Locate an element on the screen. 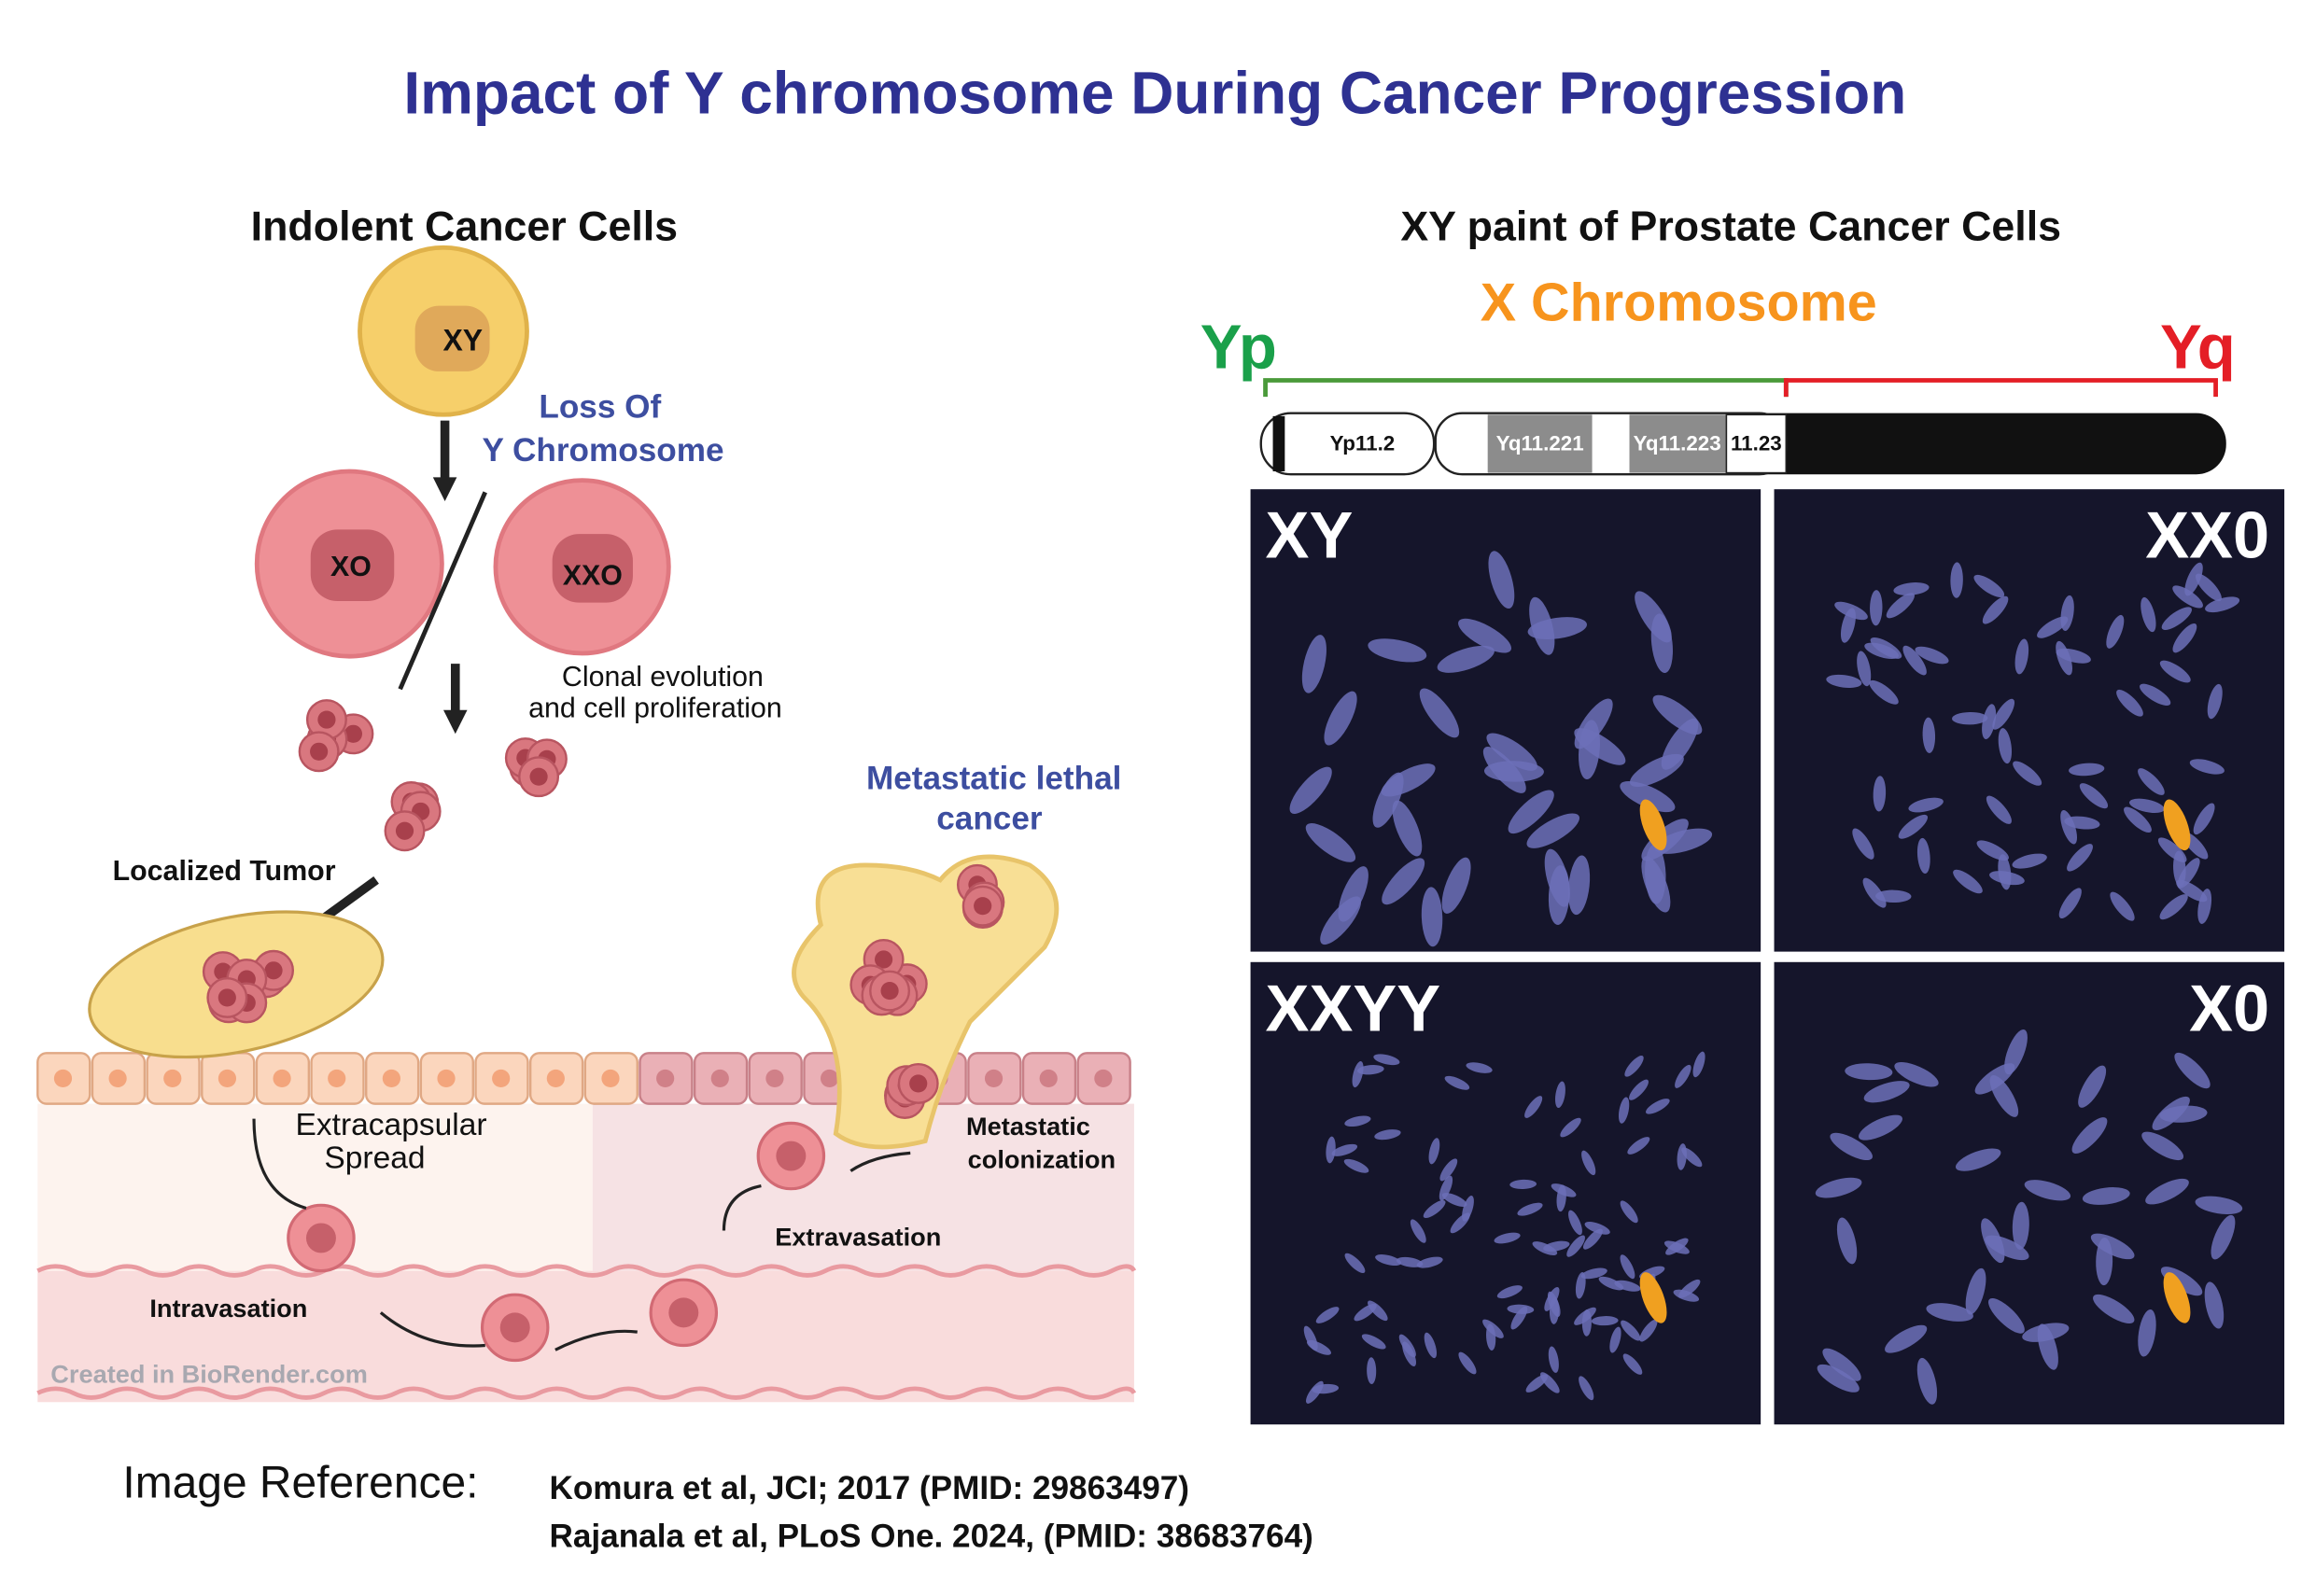  right-heading: XY paint of Prostate Cancer Cells is located at coordinates (1730, 226).